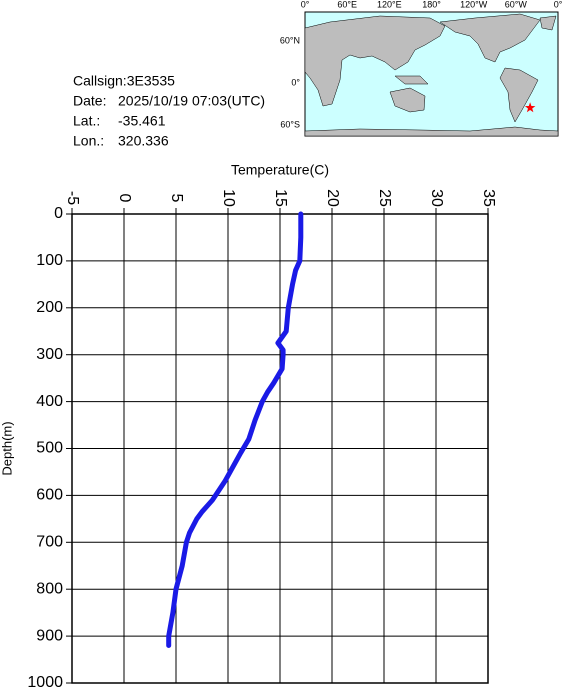  What do you see at coordinates (124, 198) in the screenshot?
I see `x-tick-label: 0` at bounding box center [124, 198].